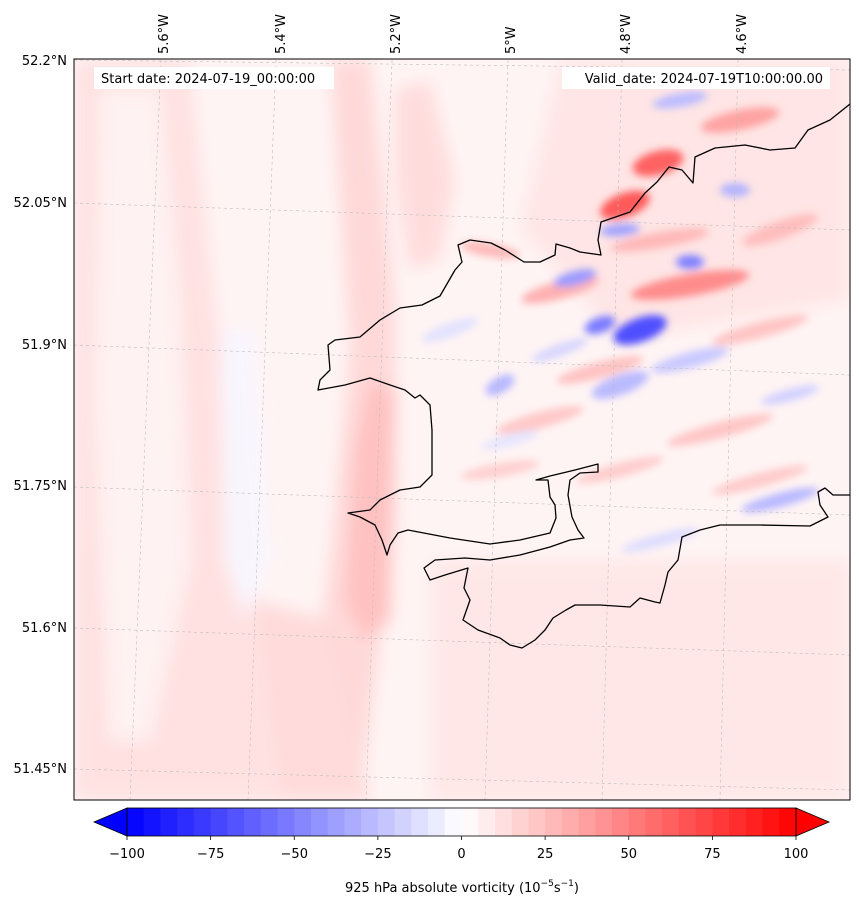 The height and width of the screenshot is (908, 859). Describe the element at coordinates (462, 887) in the screenshot. I see `colorbar-title: 925 hPa absolute vorticity (10−5s−1)` at that location.